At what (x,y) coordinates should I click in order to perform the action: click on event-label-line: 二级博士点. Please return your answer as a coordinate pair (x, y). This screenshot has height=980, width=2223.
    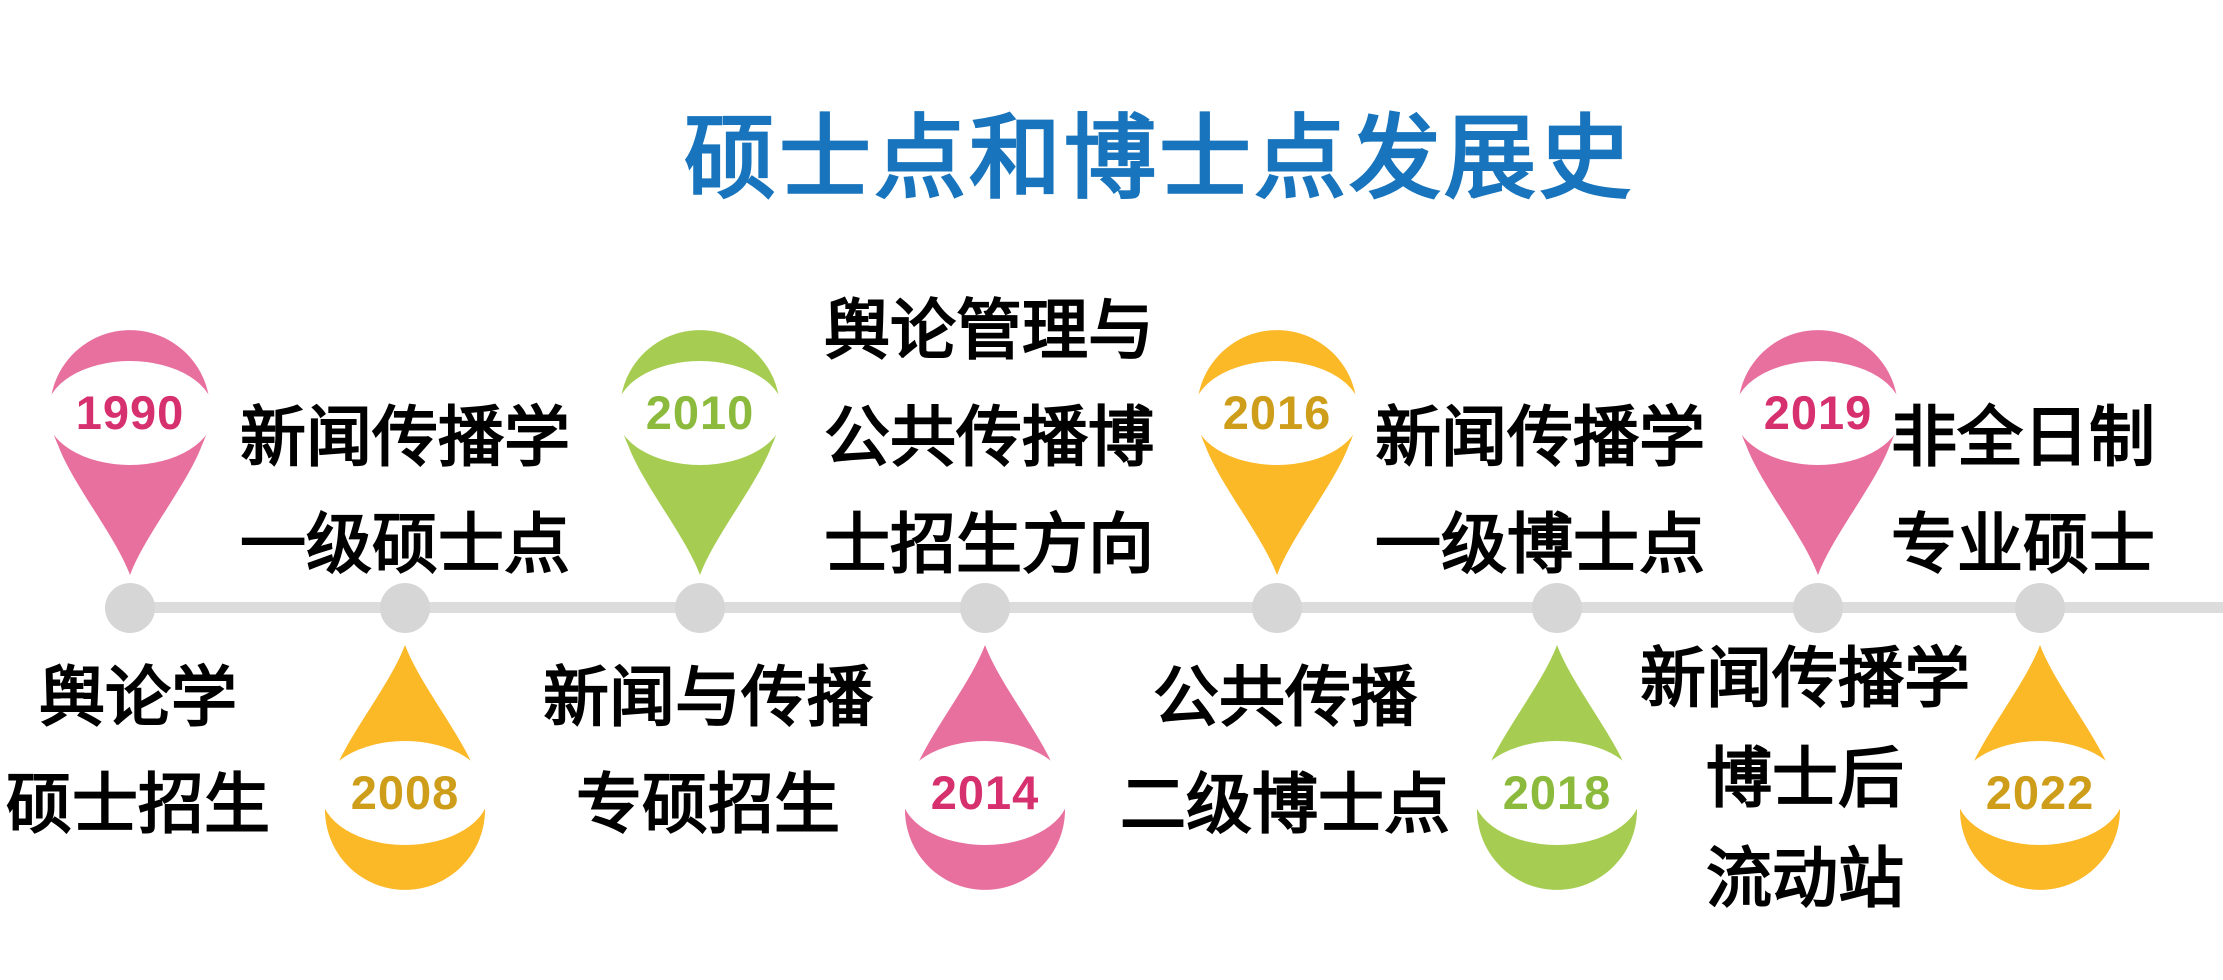
    Looking at the image, I should click on (1285, 805).